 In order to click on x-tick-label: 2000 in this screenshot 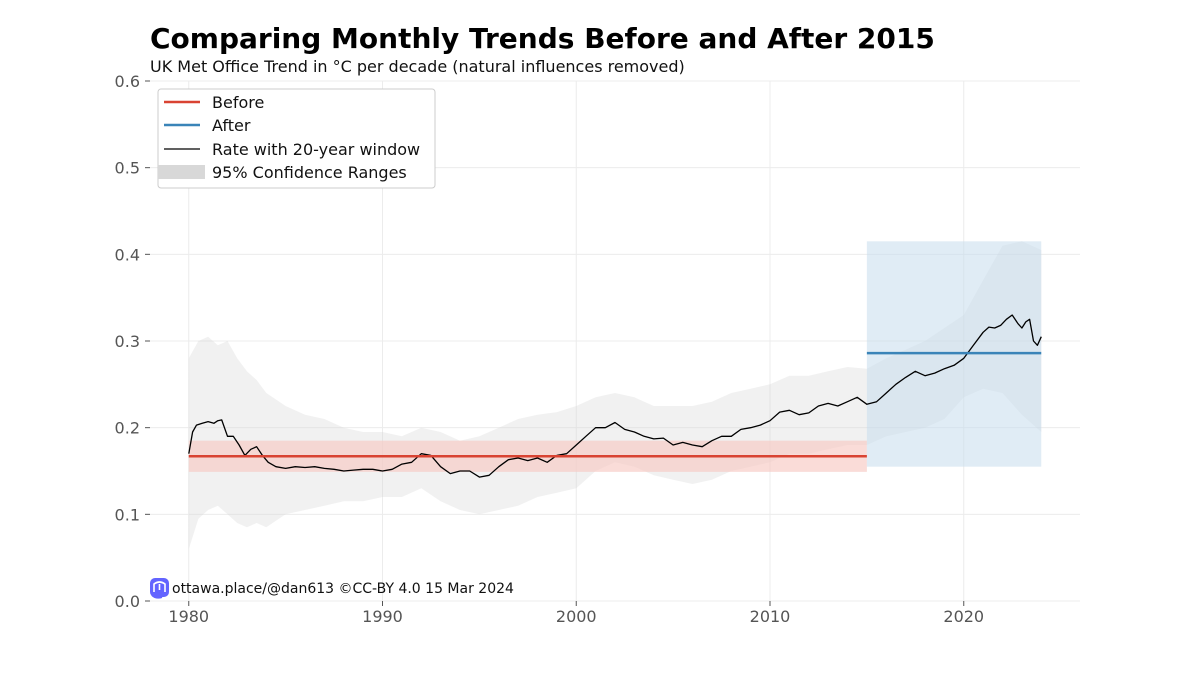, I will do `click(576, 616)`.